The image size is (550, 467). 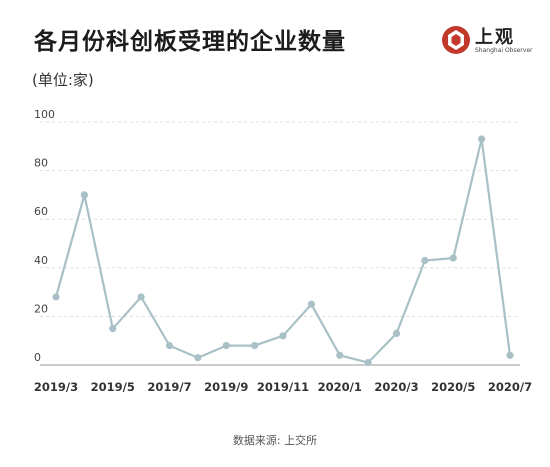 I want to click on logo: 上观 Shanghai Observer, so click(x=487, y=41).